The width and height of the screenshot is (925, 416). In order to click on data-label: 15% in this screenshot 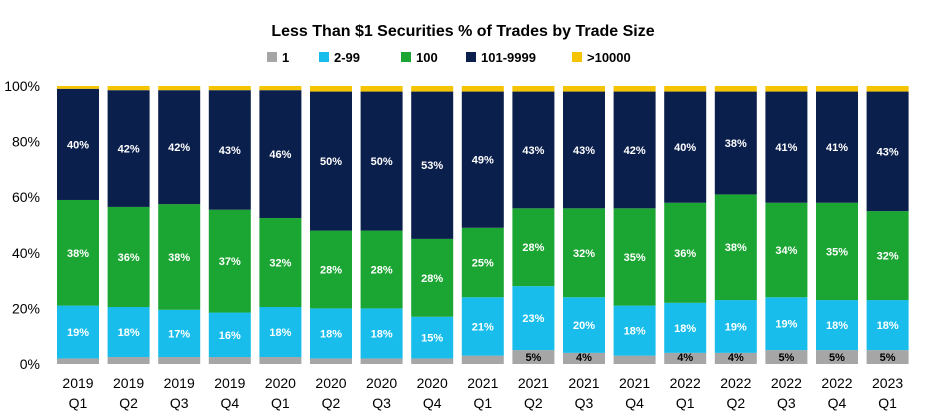, I will do `click(432, 339)`.